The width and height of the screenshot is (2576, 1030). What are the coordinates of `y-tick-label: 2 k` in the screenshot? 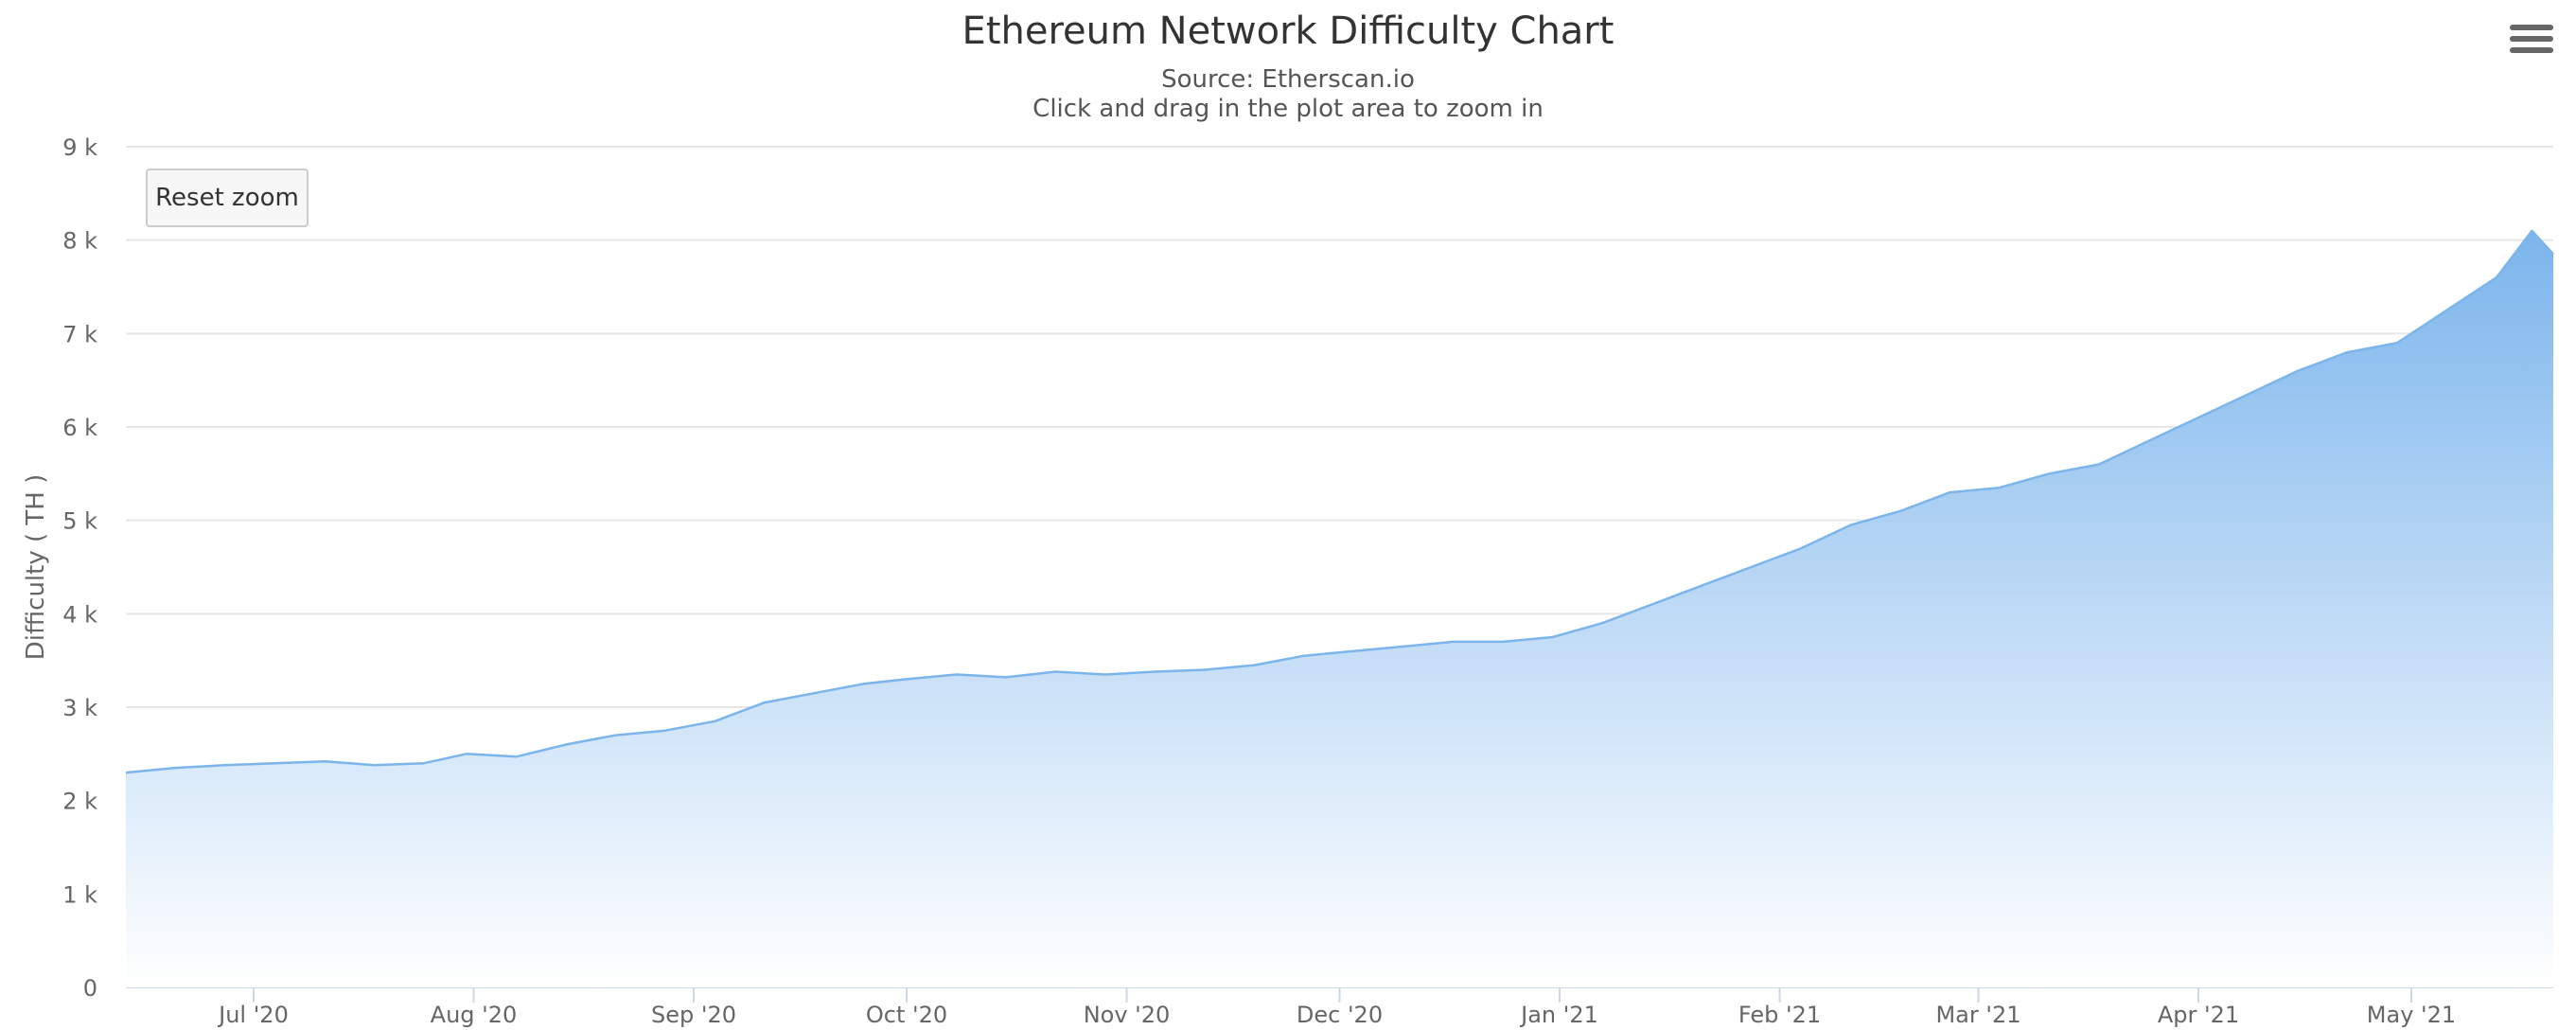 It's located at (79, 802).